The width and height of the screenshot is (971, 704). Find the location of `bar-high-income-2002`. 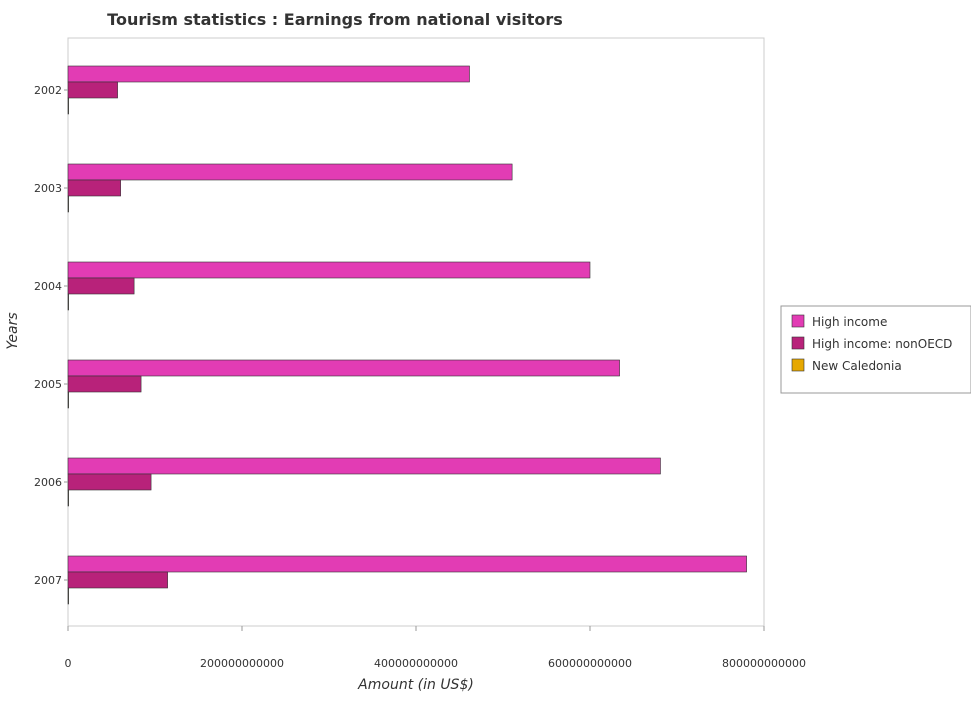

bar-high-income-2002 is located at coordinates (268, 74).